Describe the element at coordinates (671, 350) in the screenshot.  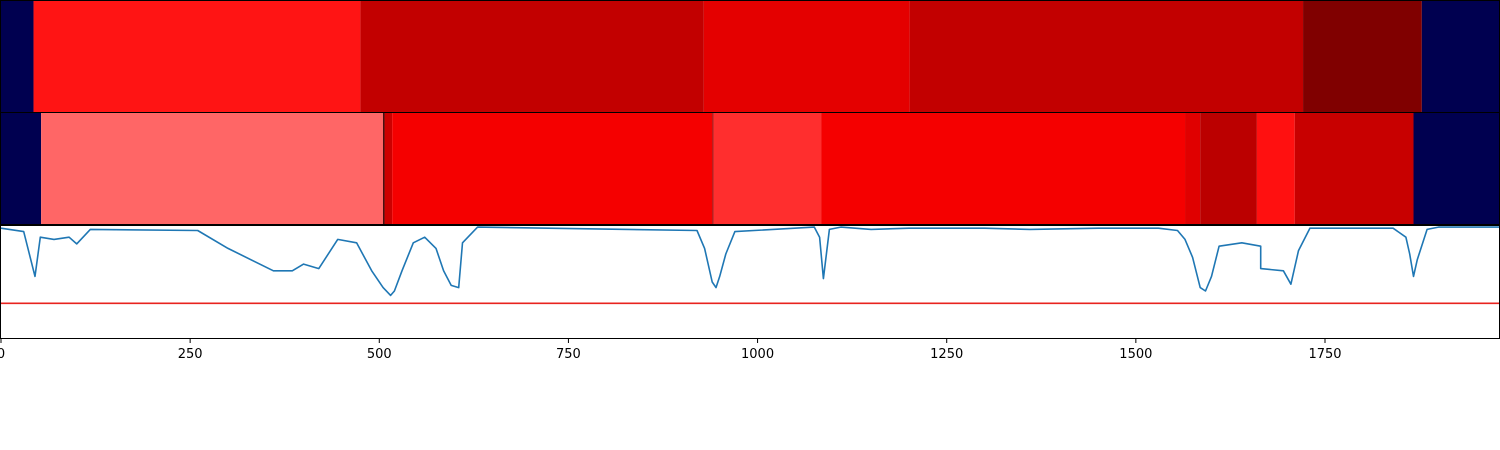
I see `x-axis: 0 250 500 750 1000 1250 1500 1750` at that location.